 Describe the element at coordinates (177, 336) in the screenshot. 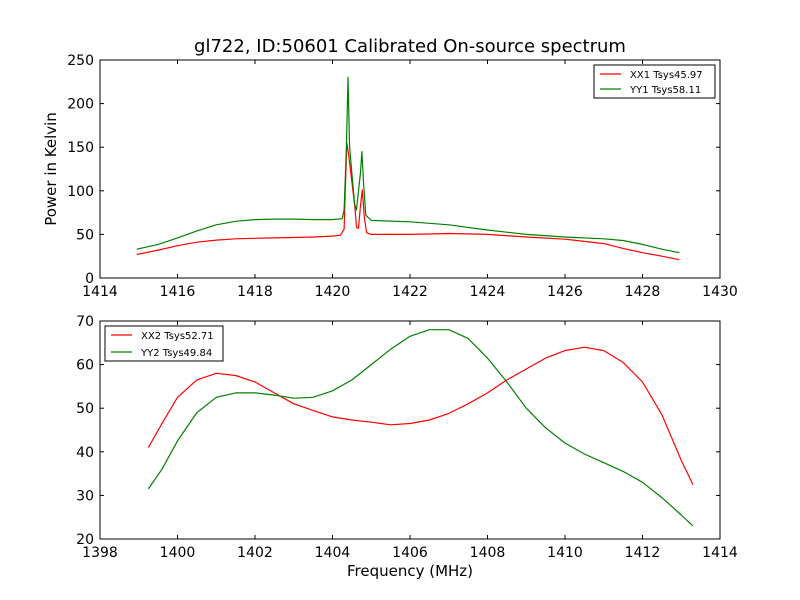

I see `bottom-legend-label-xx2: XX2 Tsys52.71` at that location.